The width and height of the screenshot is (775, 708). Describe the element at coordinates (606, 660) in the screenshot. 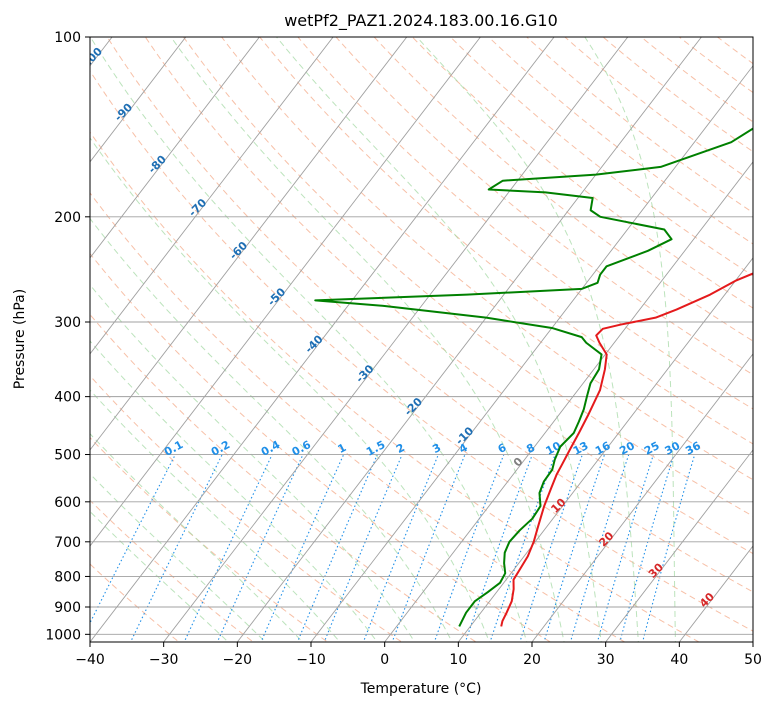

I see `x-tick-label: 30` at that location.